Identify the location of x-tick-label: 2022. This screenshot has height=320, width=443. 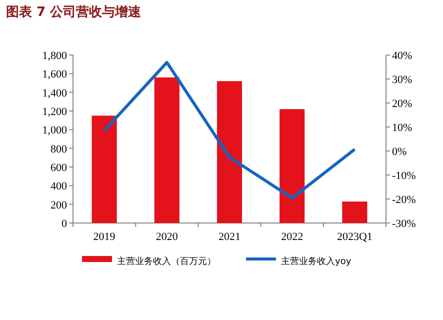
(292, 237).